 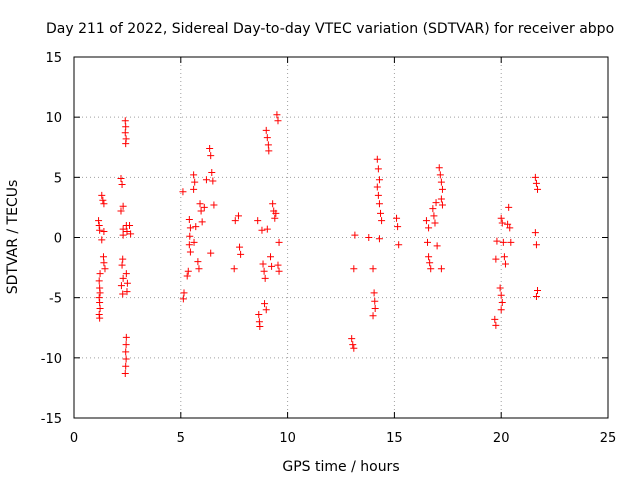 What do you see at coordinates (181, 438) in the screenshot?
I see `x-tick-label: 5` at bounding box center [181, 438].